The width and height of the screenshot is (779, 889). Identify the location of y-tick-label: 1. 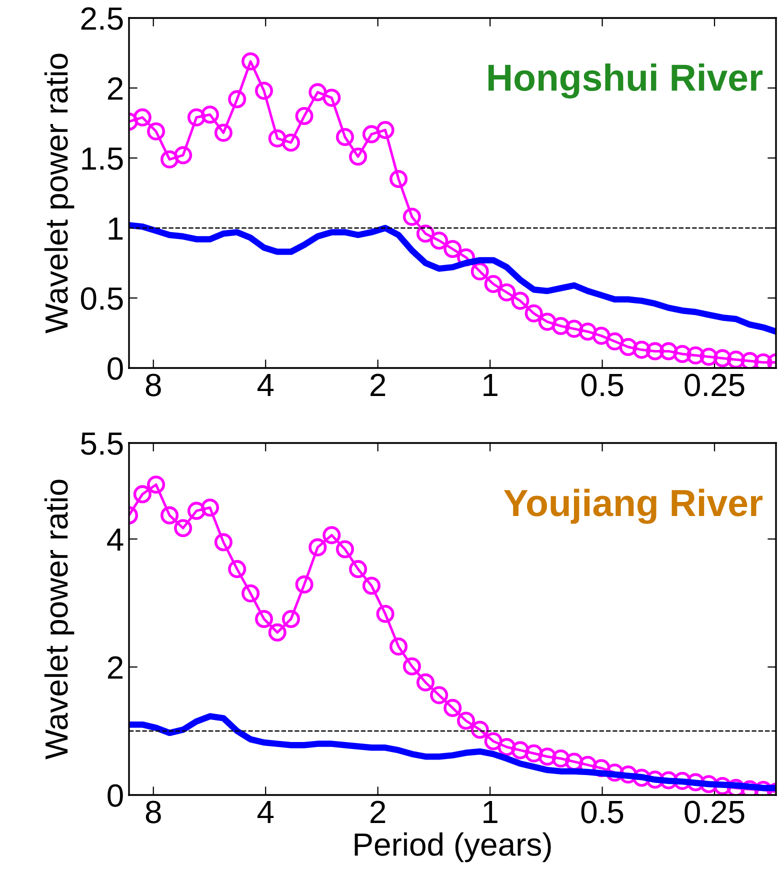
(115, 229).